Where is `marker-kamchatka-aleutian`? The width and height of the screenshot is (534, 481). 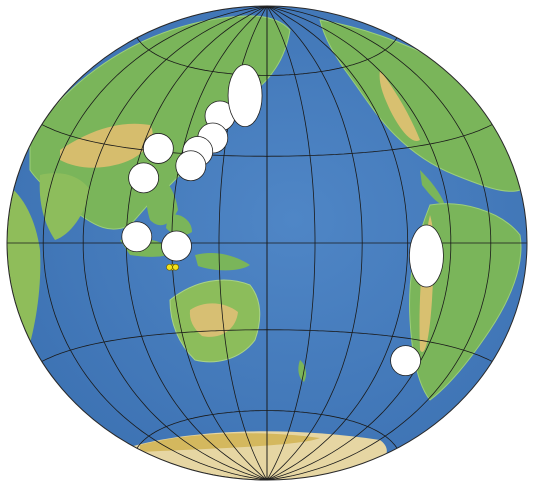
marker-kamchatka-aleutian is located at coordinates (245, 96).